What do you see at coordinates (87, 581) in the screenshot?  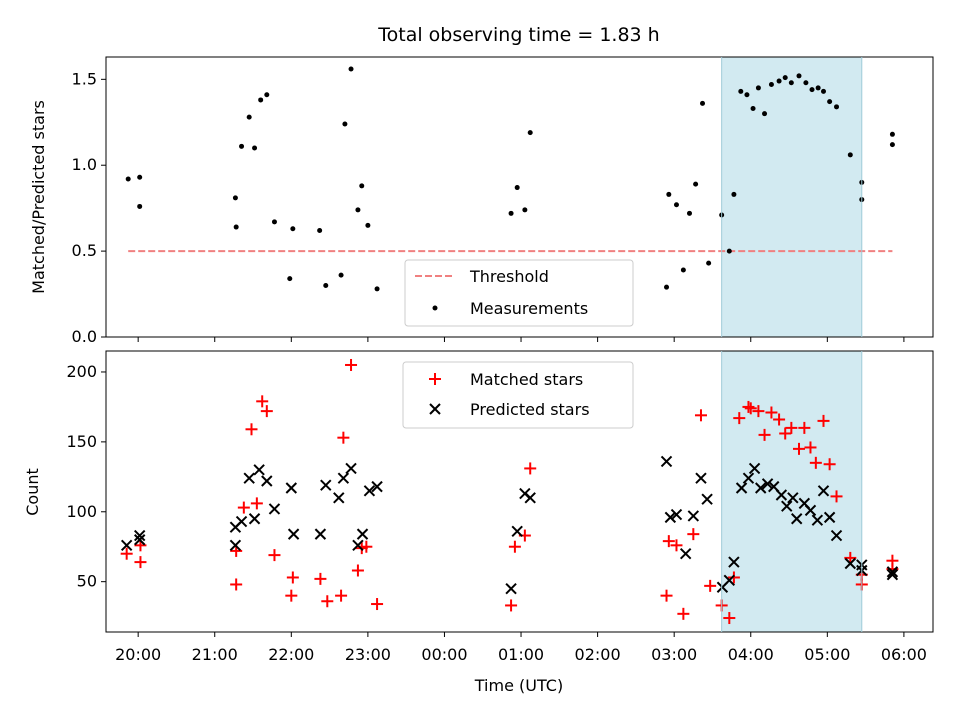 I see `y-tick-label: 50` at bounding box center [87, 581].